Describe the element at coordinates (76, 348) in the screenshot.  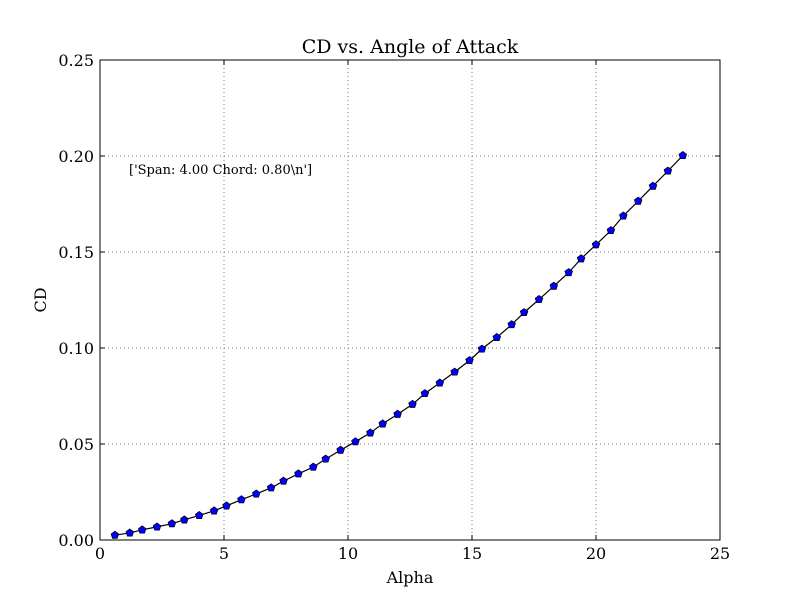
I see `y-tick-label: 0.10` at that location.